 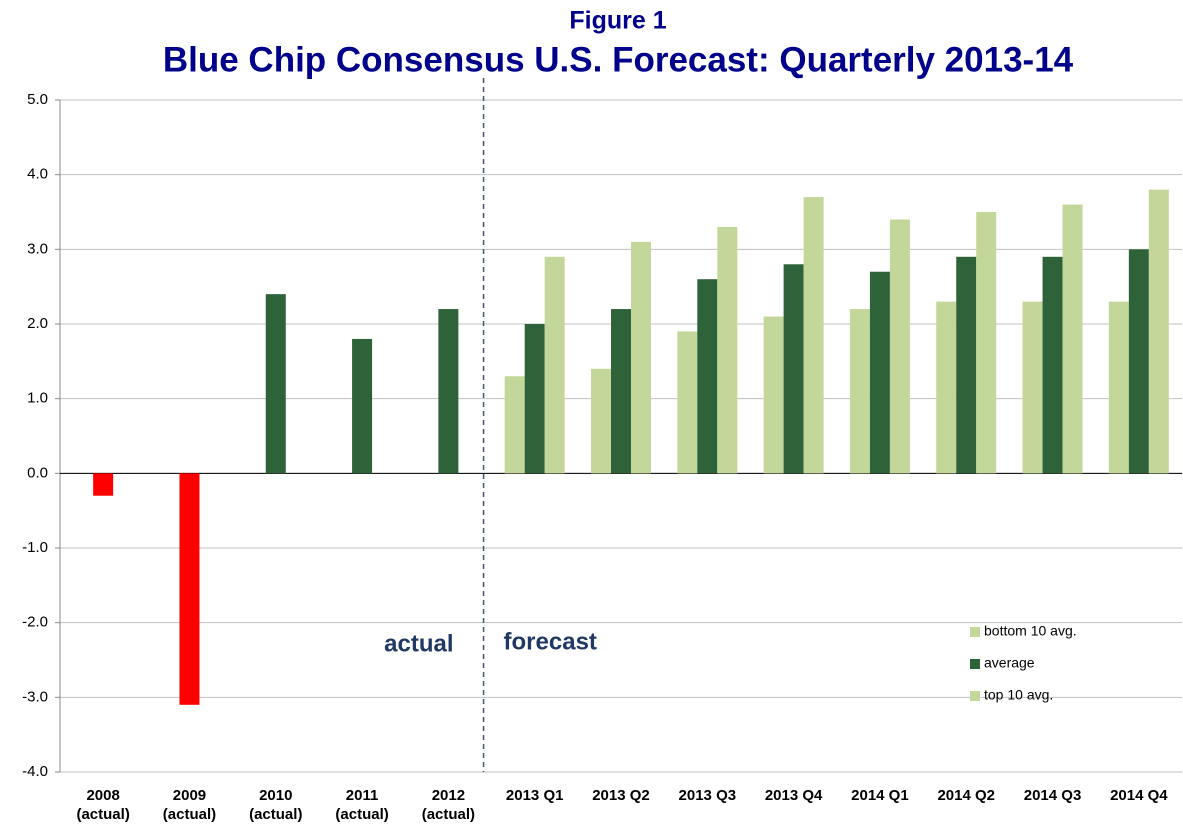 What do you see at coordinates (102, 795) in the screenshot?
I see `x-tick-label: 2008` at bounding box center [102, 795].